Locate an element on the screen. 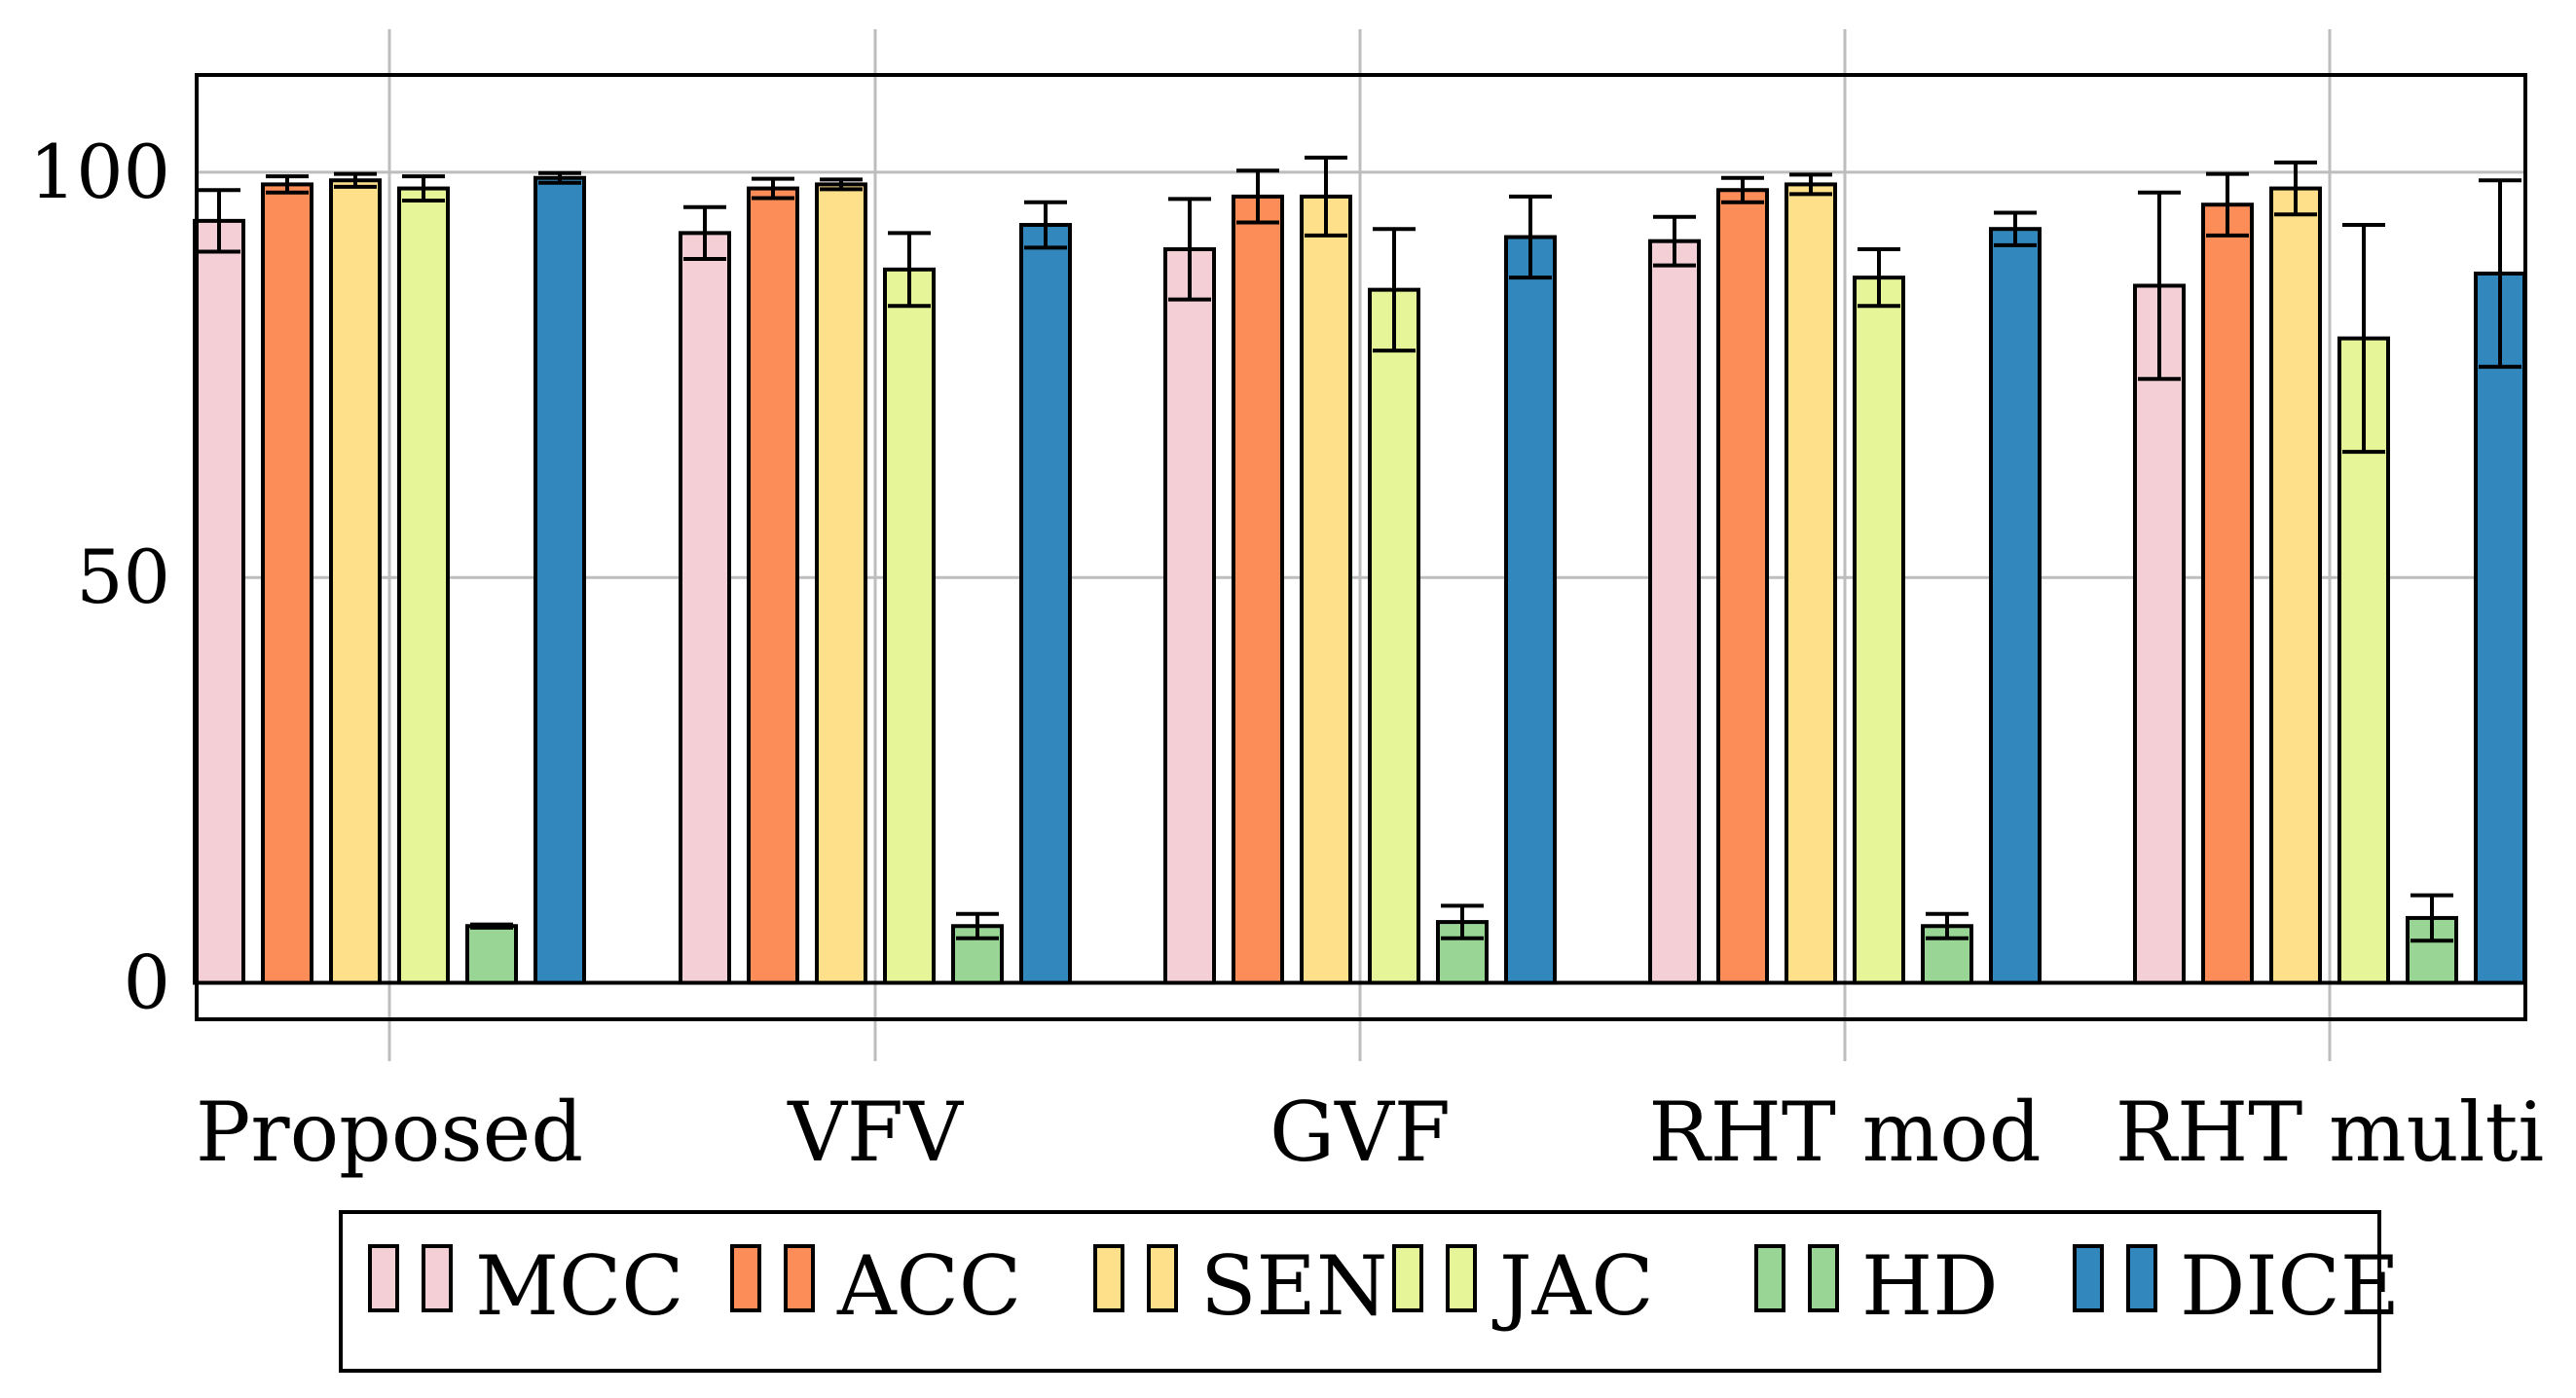 The image size is (2576, 1398). y-tick-label: 50 is located at coordinates (123, 576).